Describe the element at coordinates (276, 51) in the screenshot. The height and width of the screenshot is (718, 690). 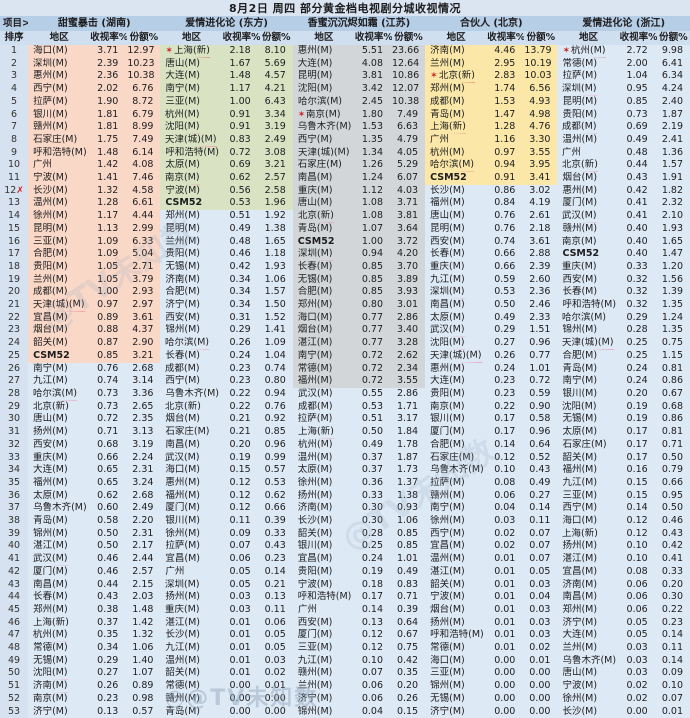
I see `share-cell: 8.10` at that location.